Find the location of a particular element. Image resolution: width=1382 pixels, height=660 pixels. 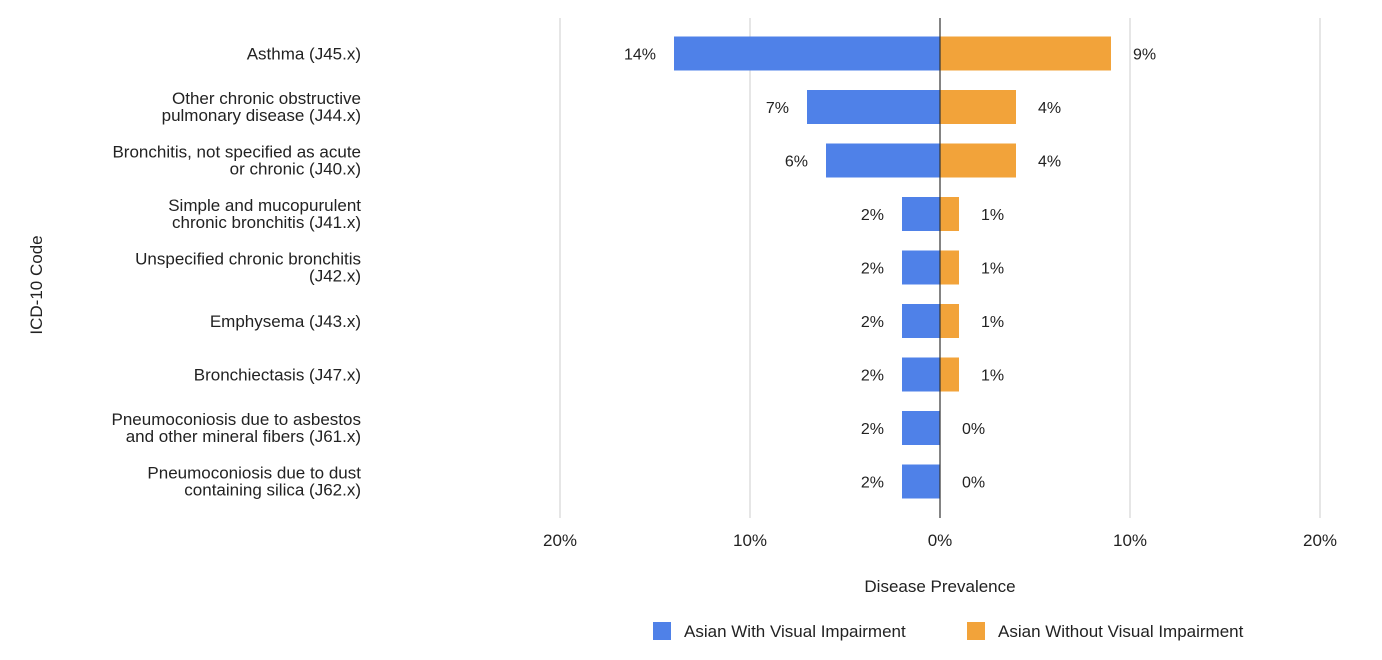

category-label: Bronchiectasis (J47.x) is located at coordinates (277, 375).